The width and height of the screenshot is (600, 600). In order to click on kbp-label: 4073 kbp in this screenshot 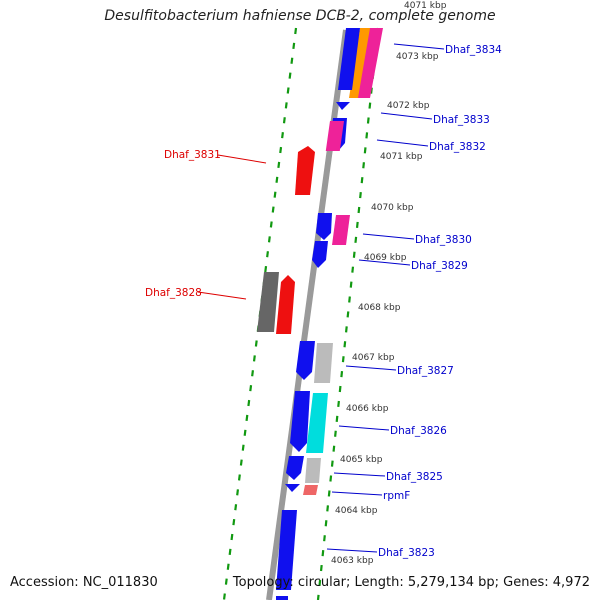, I will do `click(417, 57)`.